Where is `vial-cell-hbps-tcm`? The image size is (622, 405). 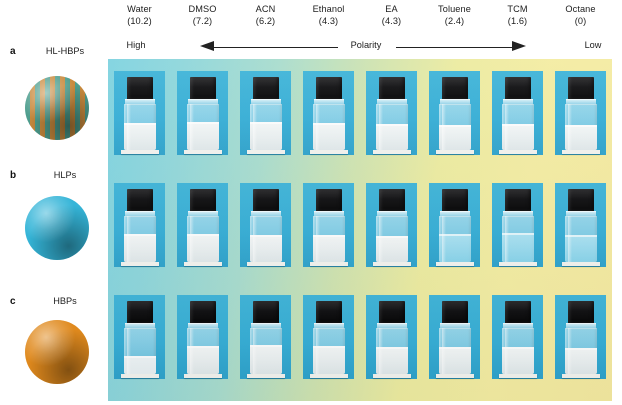
vial-cell-hbps-tcm is located at coordinates (517, 339).